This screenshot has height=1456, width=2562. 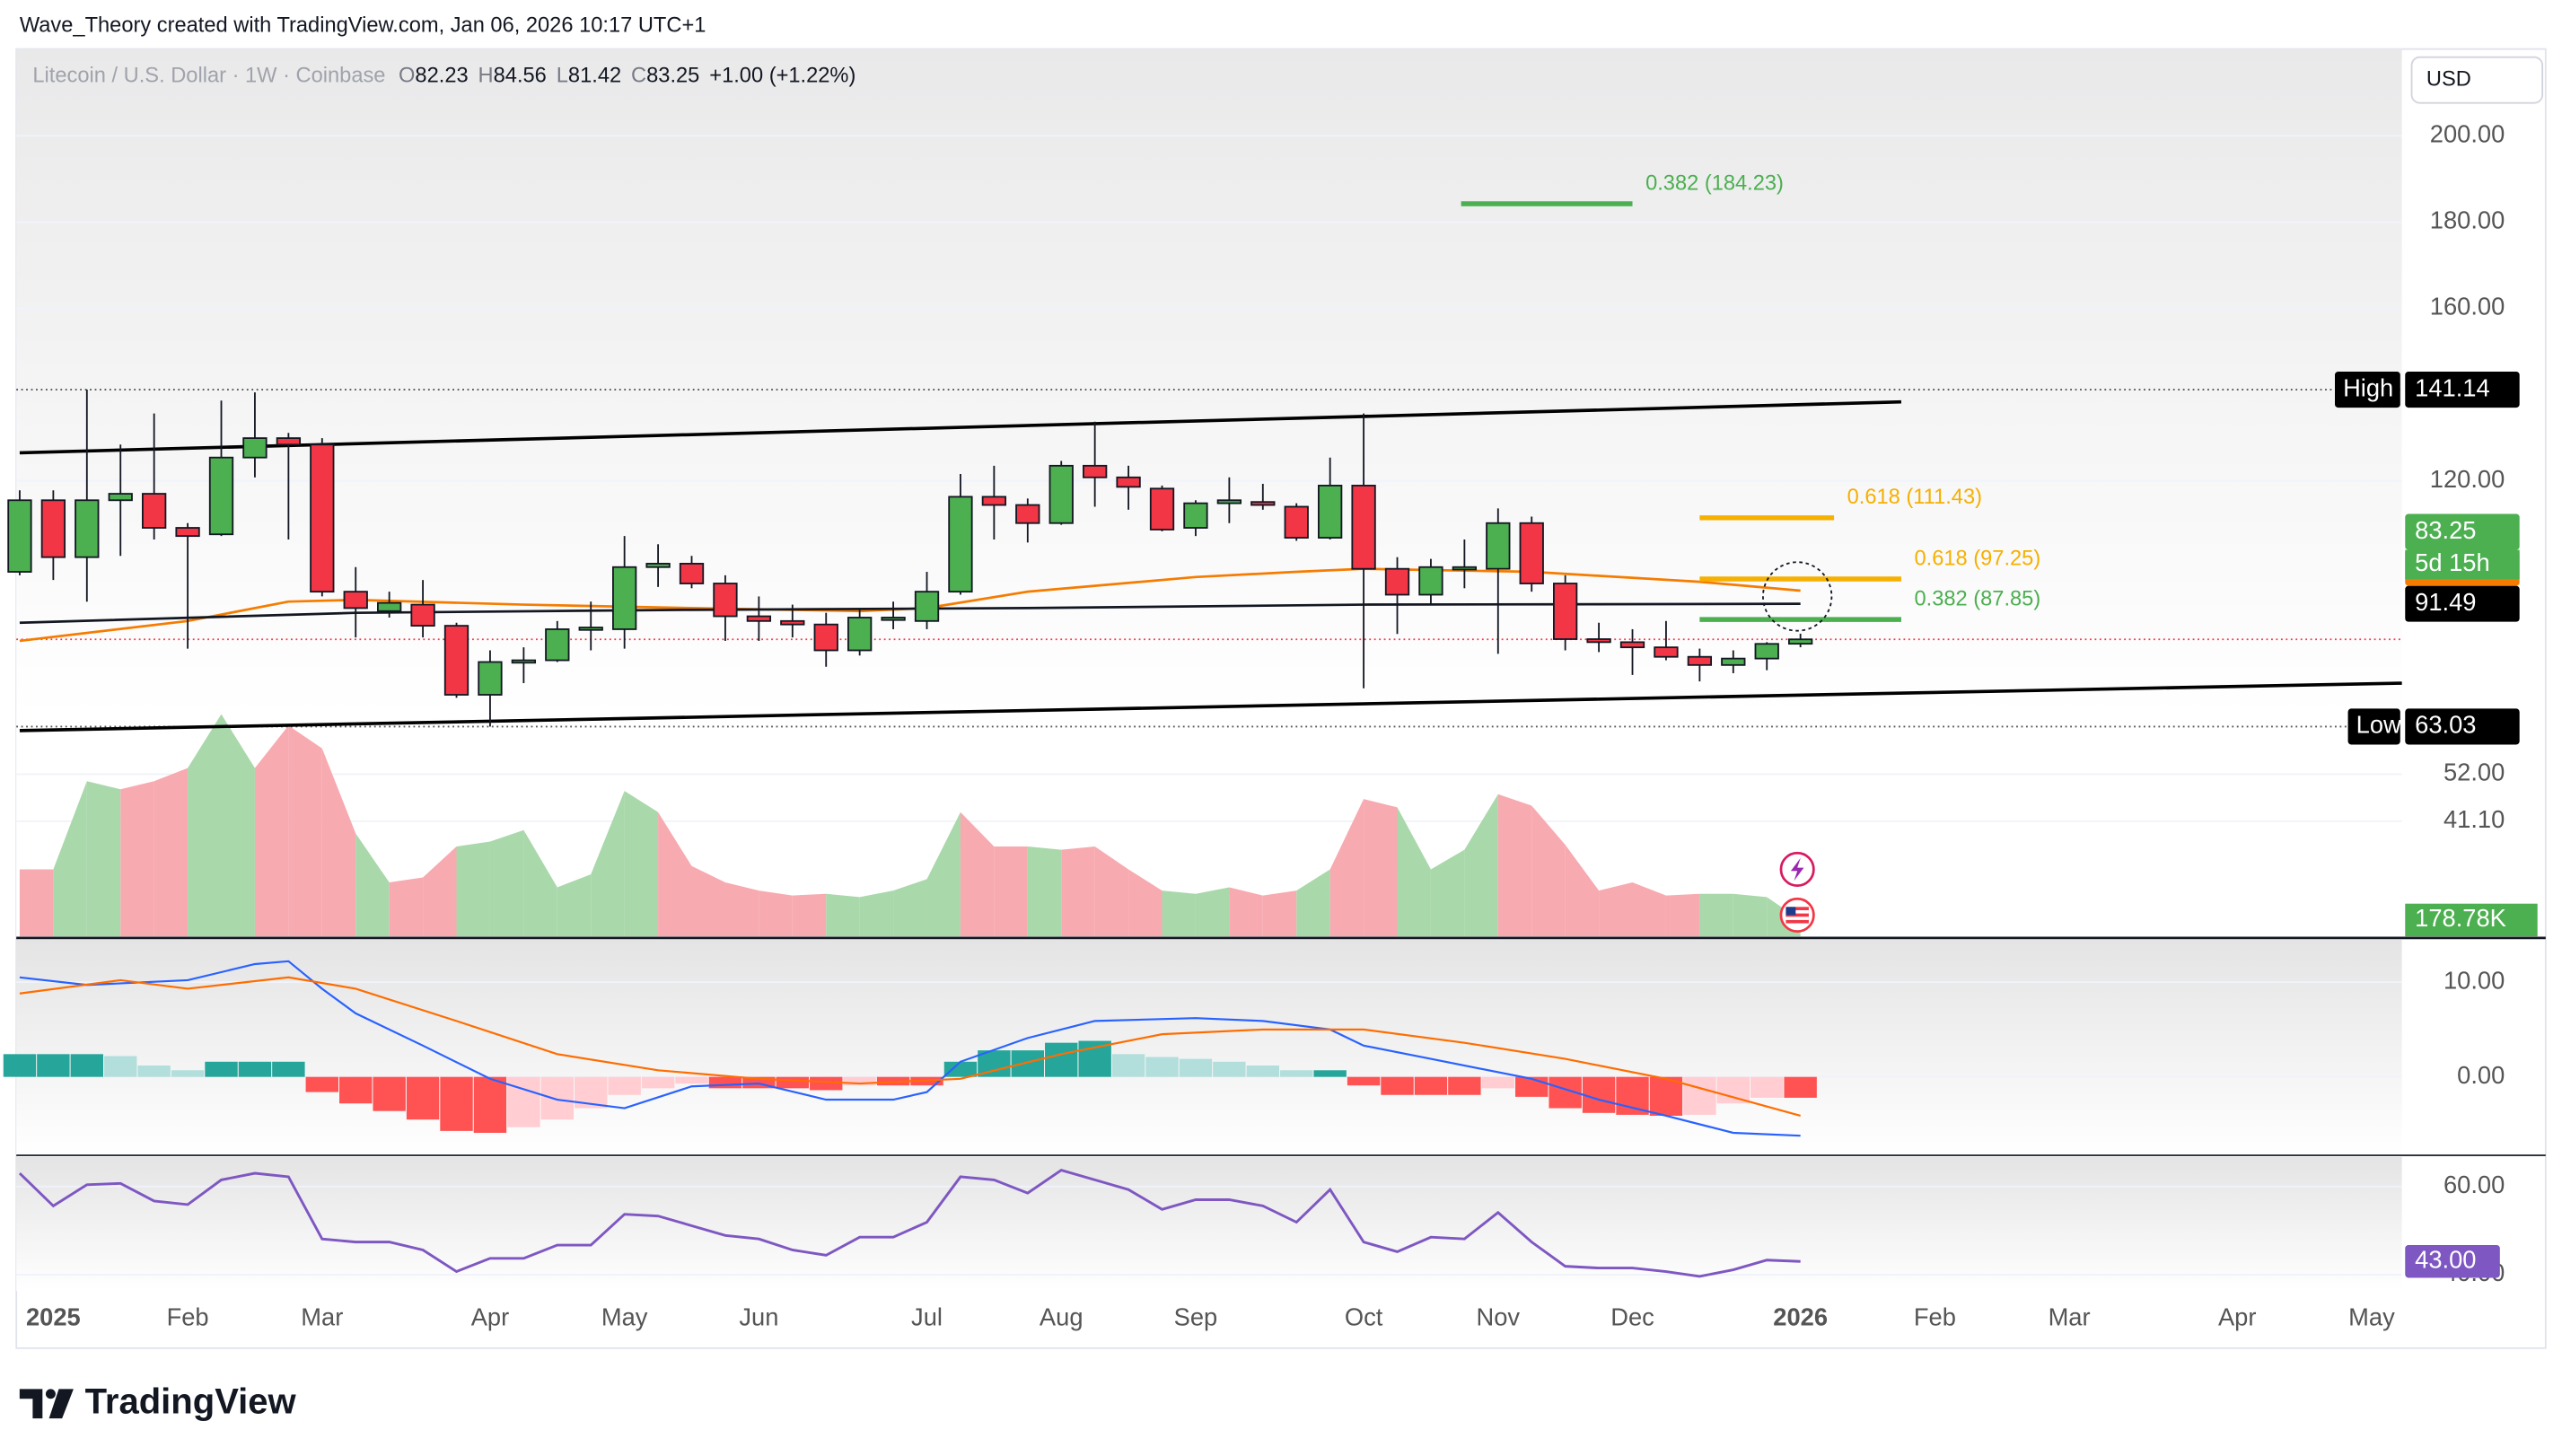 What do you see at coordinates (1797, 596) in the screenshot?
I see `annotation-circle` at bounding box center [1797, 596].